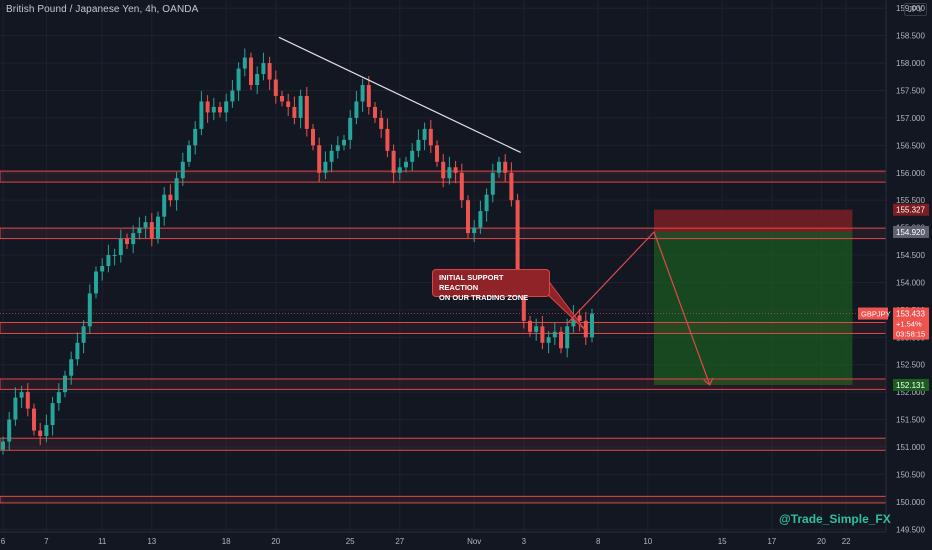 The image size is (932, 550). What do you see at coordinates (598, 541) in the screenshot?
I see `x-tick-label-10: 8` at bounding box center [598, 541].